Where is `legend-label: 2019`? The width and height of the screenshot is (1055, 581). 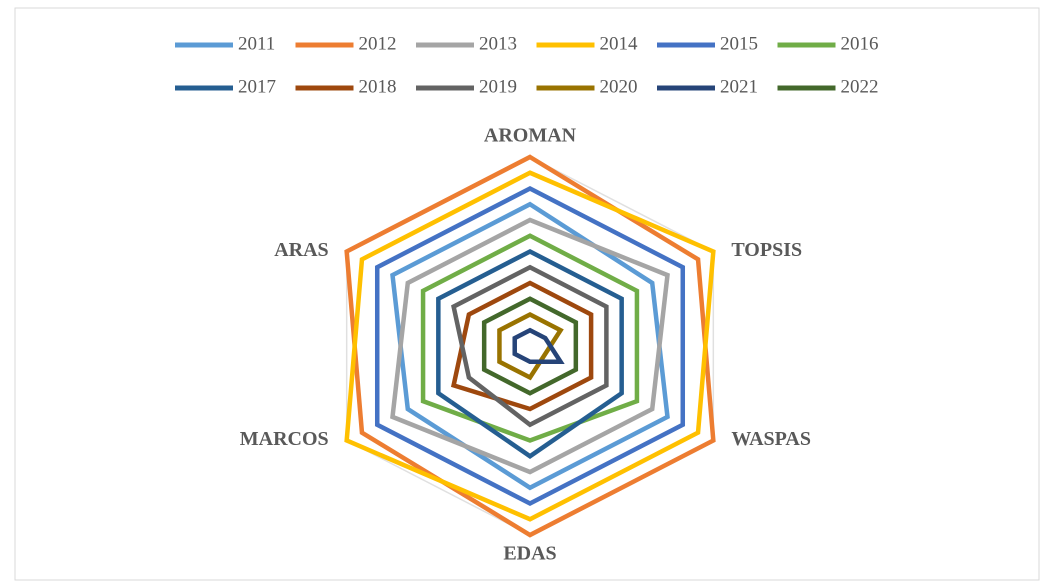
legend-label: 2019 is located at coordinates (498, 86).